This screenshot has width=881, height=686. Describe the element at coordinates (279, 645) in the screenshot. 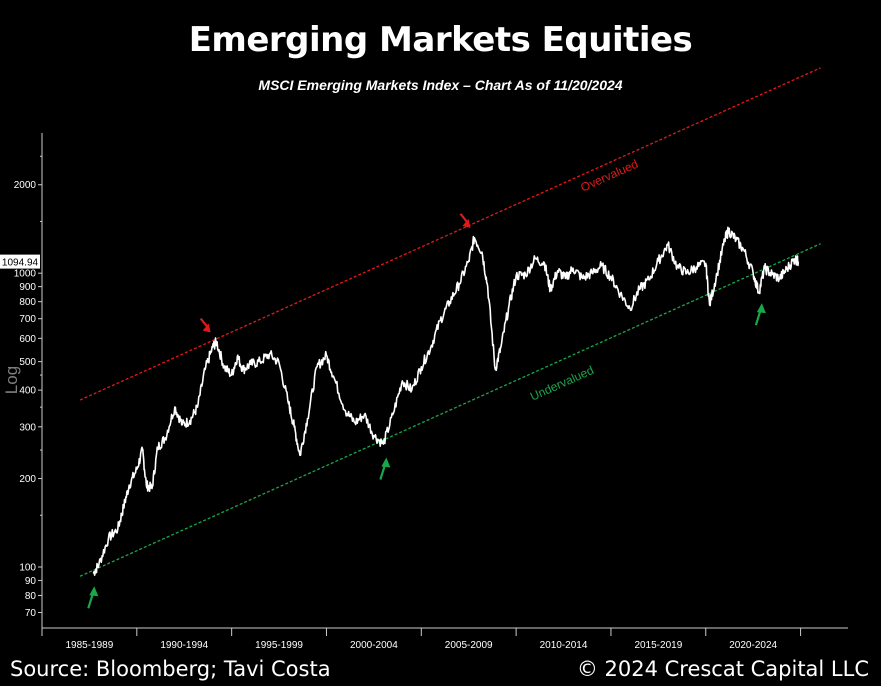

I see `x-tick-label: 1995-1999` at that location.